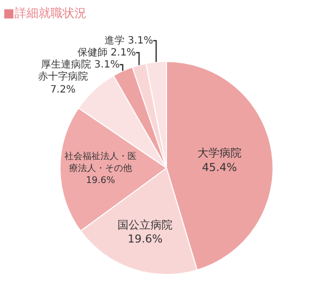  I want to click on slice-label: 赤十字病院, so click(63, 76).